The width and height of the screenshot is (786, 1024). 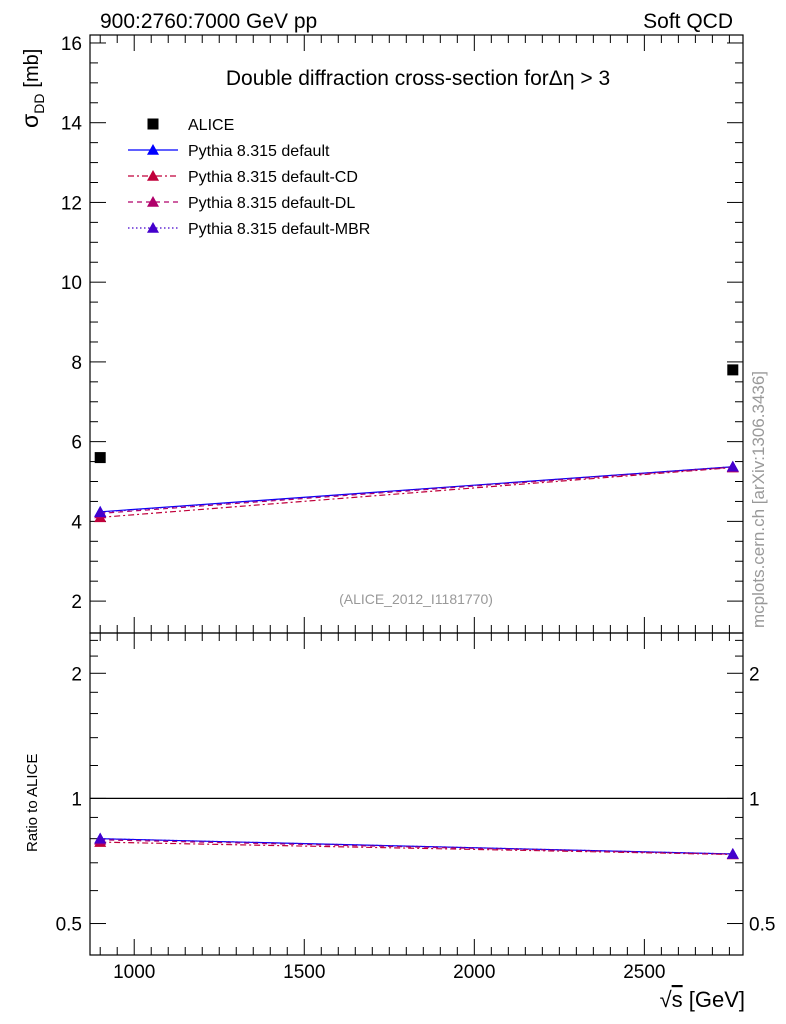 What do you see at coordinates (259, 151) in the screenshot?
I see `legend-label-1: Pythia 8.315 default` at bounding box center [259, 151].